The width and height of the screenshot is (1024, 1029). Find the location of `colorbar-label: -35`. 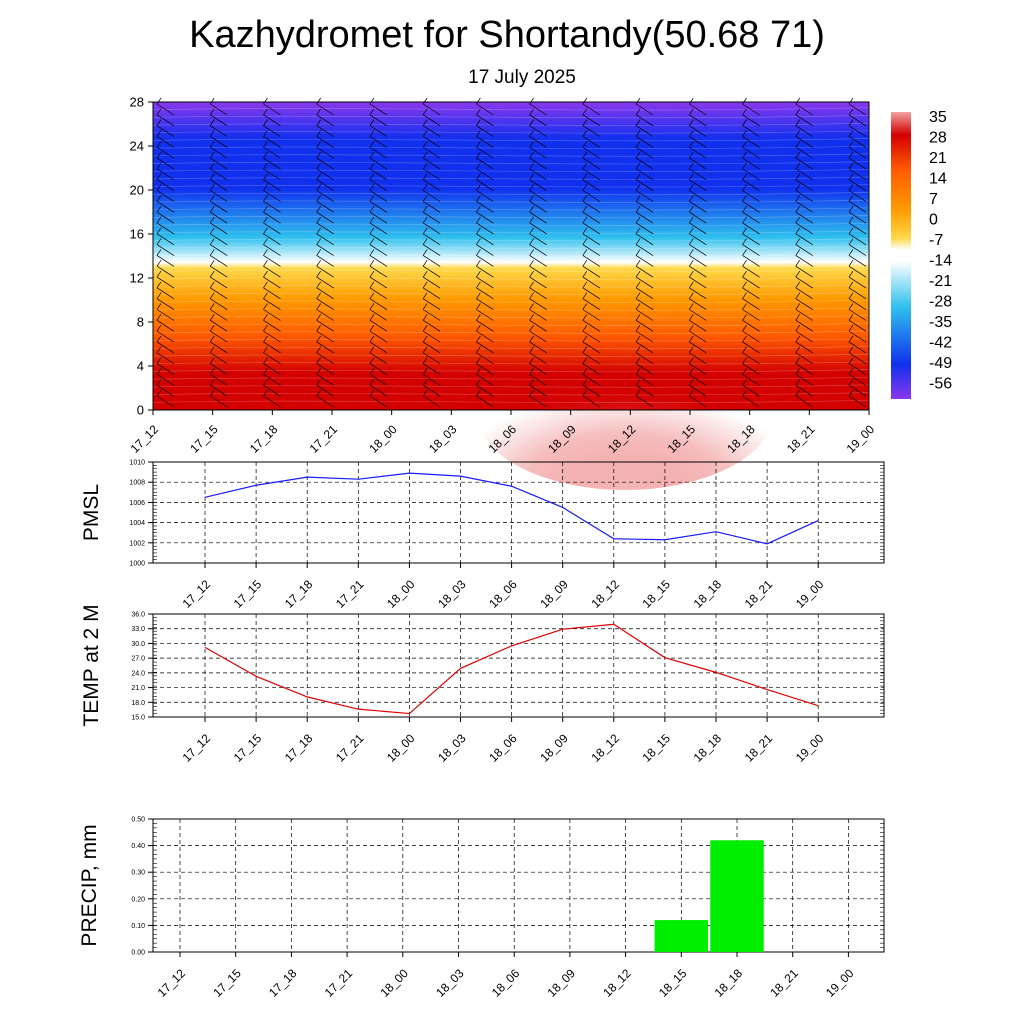

colorbar-label: -35 is located at coordinates (940, 322).